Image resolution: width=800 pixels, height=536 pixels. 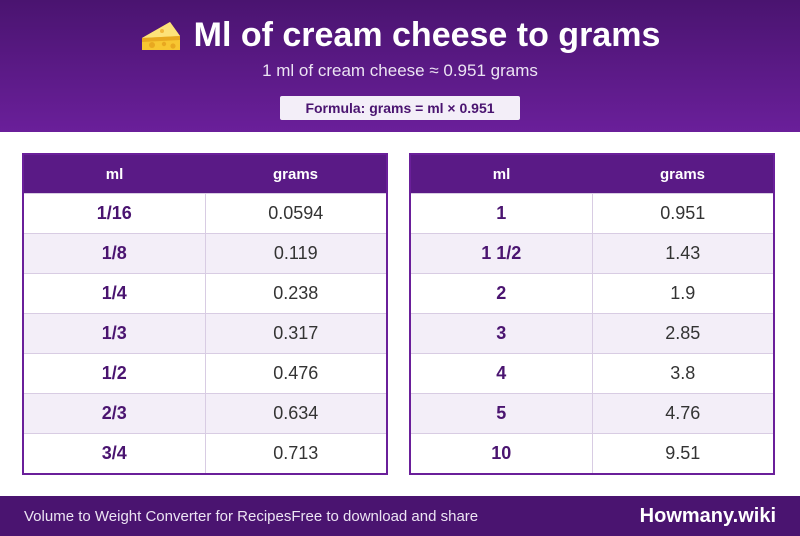 I want to click on table-row: 4 3.8, so click(x=592, y=373).